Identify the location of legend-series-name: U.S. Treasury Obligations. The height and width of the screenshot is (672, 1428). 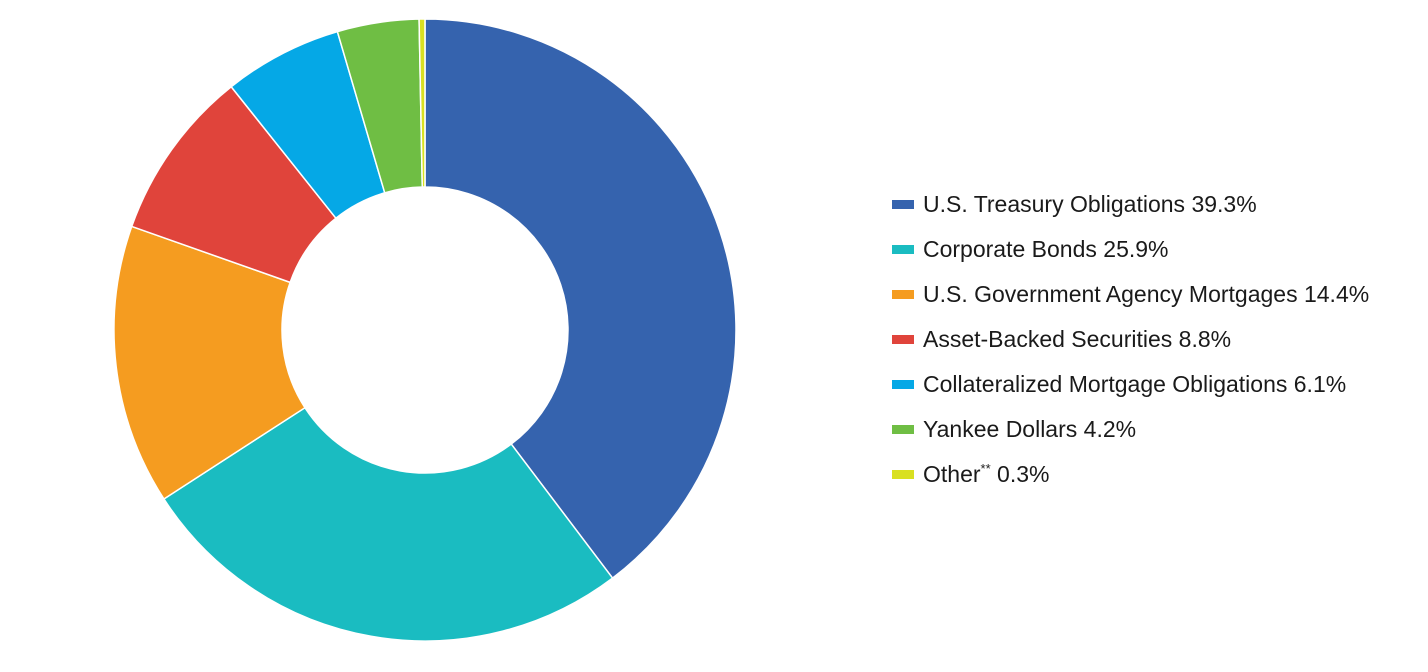
(1054, 204).